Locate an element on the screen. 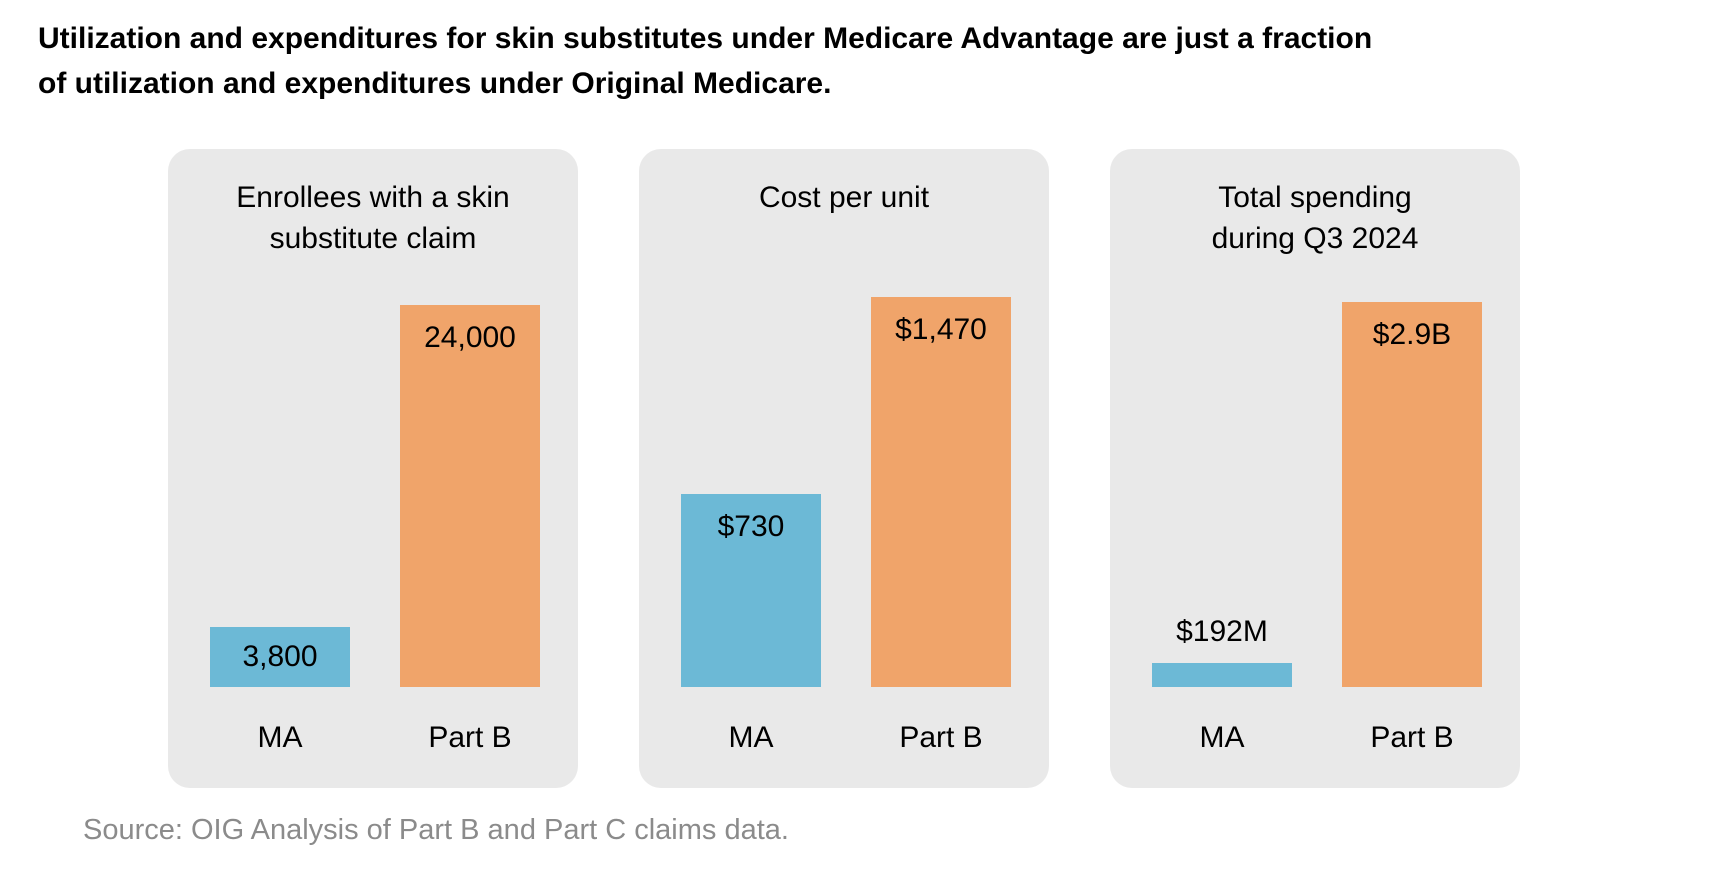  bar-spending-ma-value: $192M is located at coordinates (1222, 631).